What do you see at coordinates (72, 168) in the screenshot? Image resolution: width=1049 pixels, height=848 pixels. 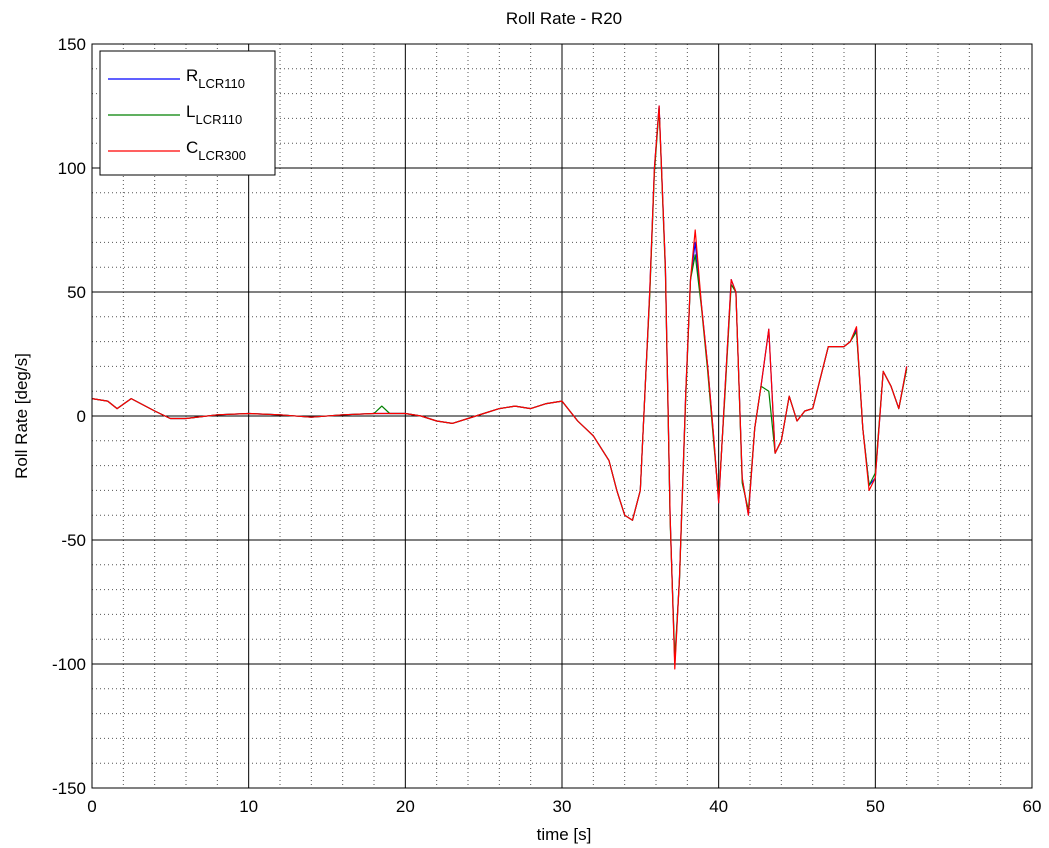 I see `y-tick-label: 100` at bounding box center [72, 168].